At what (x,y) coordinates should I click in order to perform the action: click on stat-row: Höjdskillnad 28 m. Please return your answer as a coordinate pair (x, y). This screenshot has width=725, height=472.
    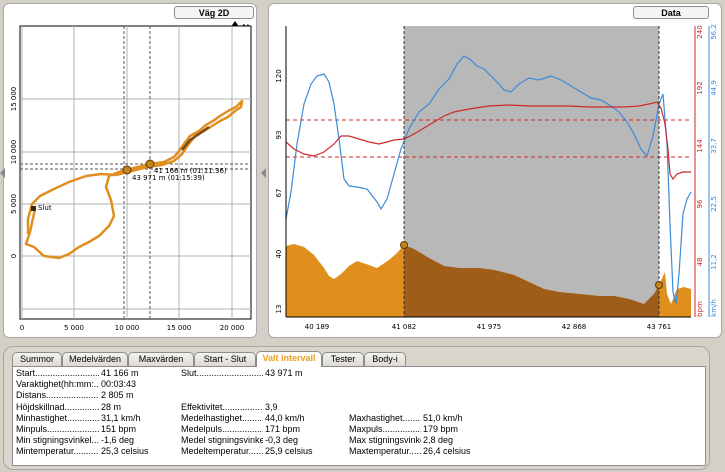
    Looking at the image, I should click on (103, 407).